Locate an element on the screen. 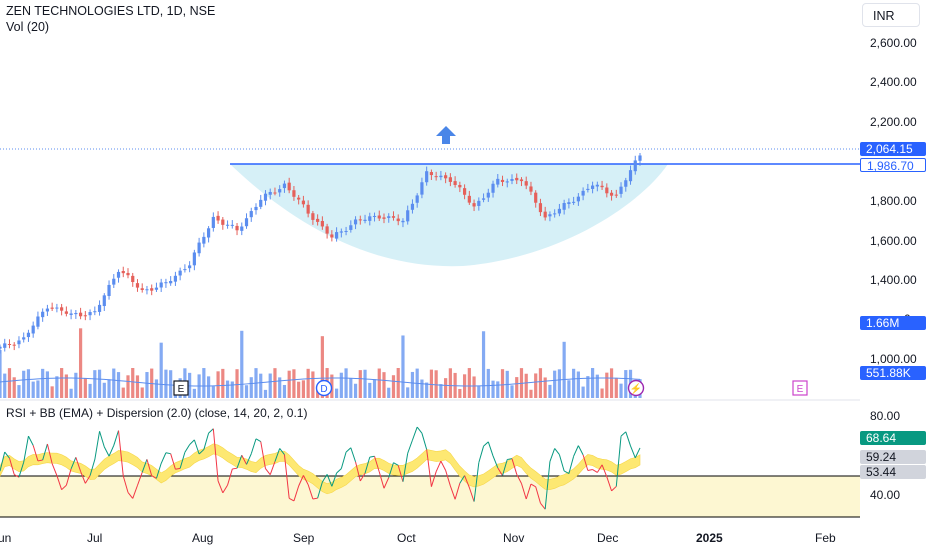  cup-pattern is located at coordinates (449, 215).